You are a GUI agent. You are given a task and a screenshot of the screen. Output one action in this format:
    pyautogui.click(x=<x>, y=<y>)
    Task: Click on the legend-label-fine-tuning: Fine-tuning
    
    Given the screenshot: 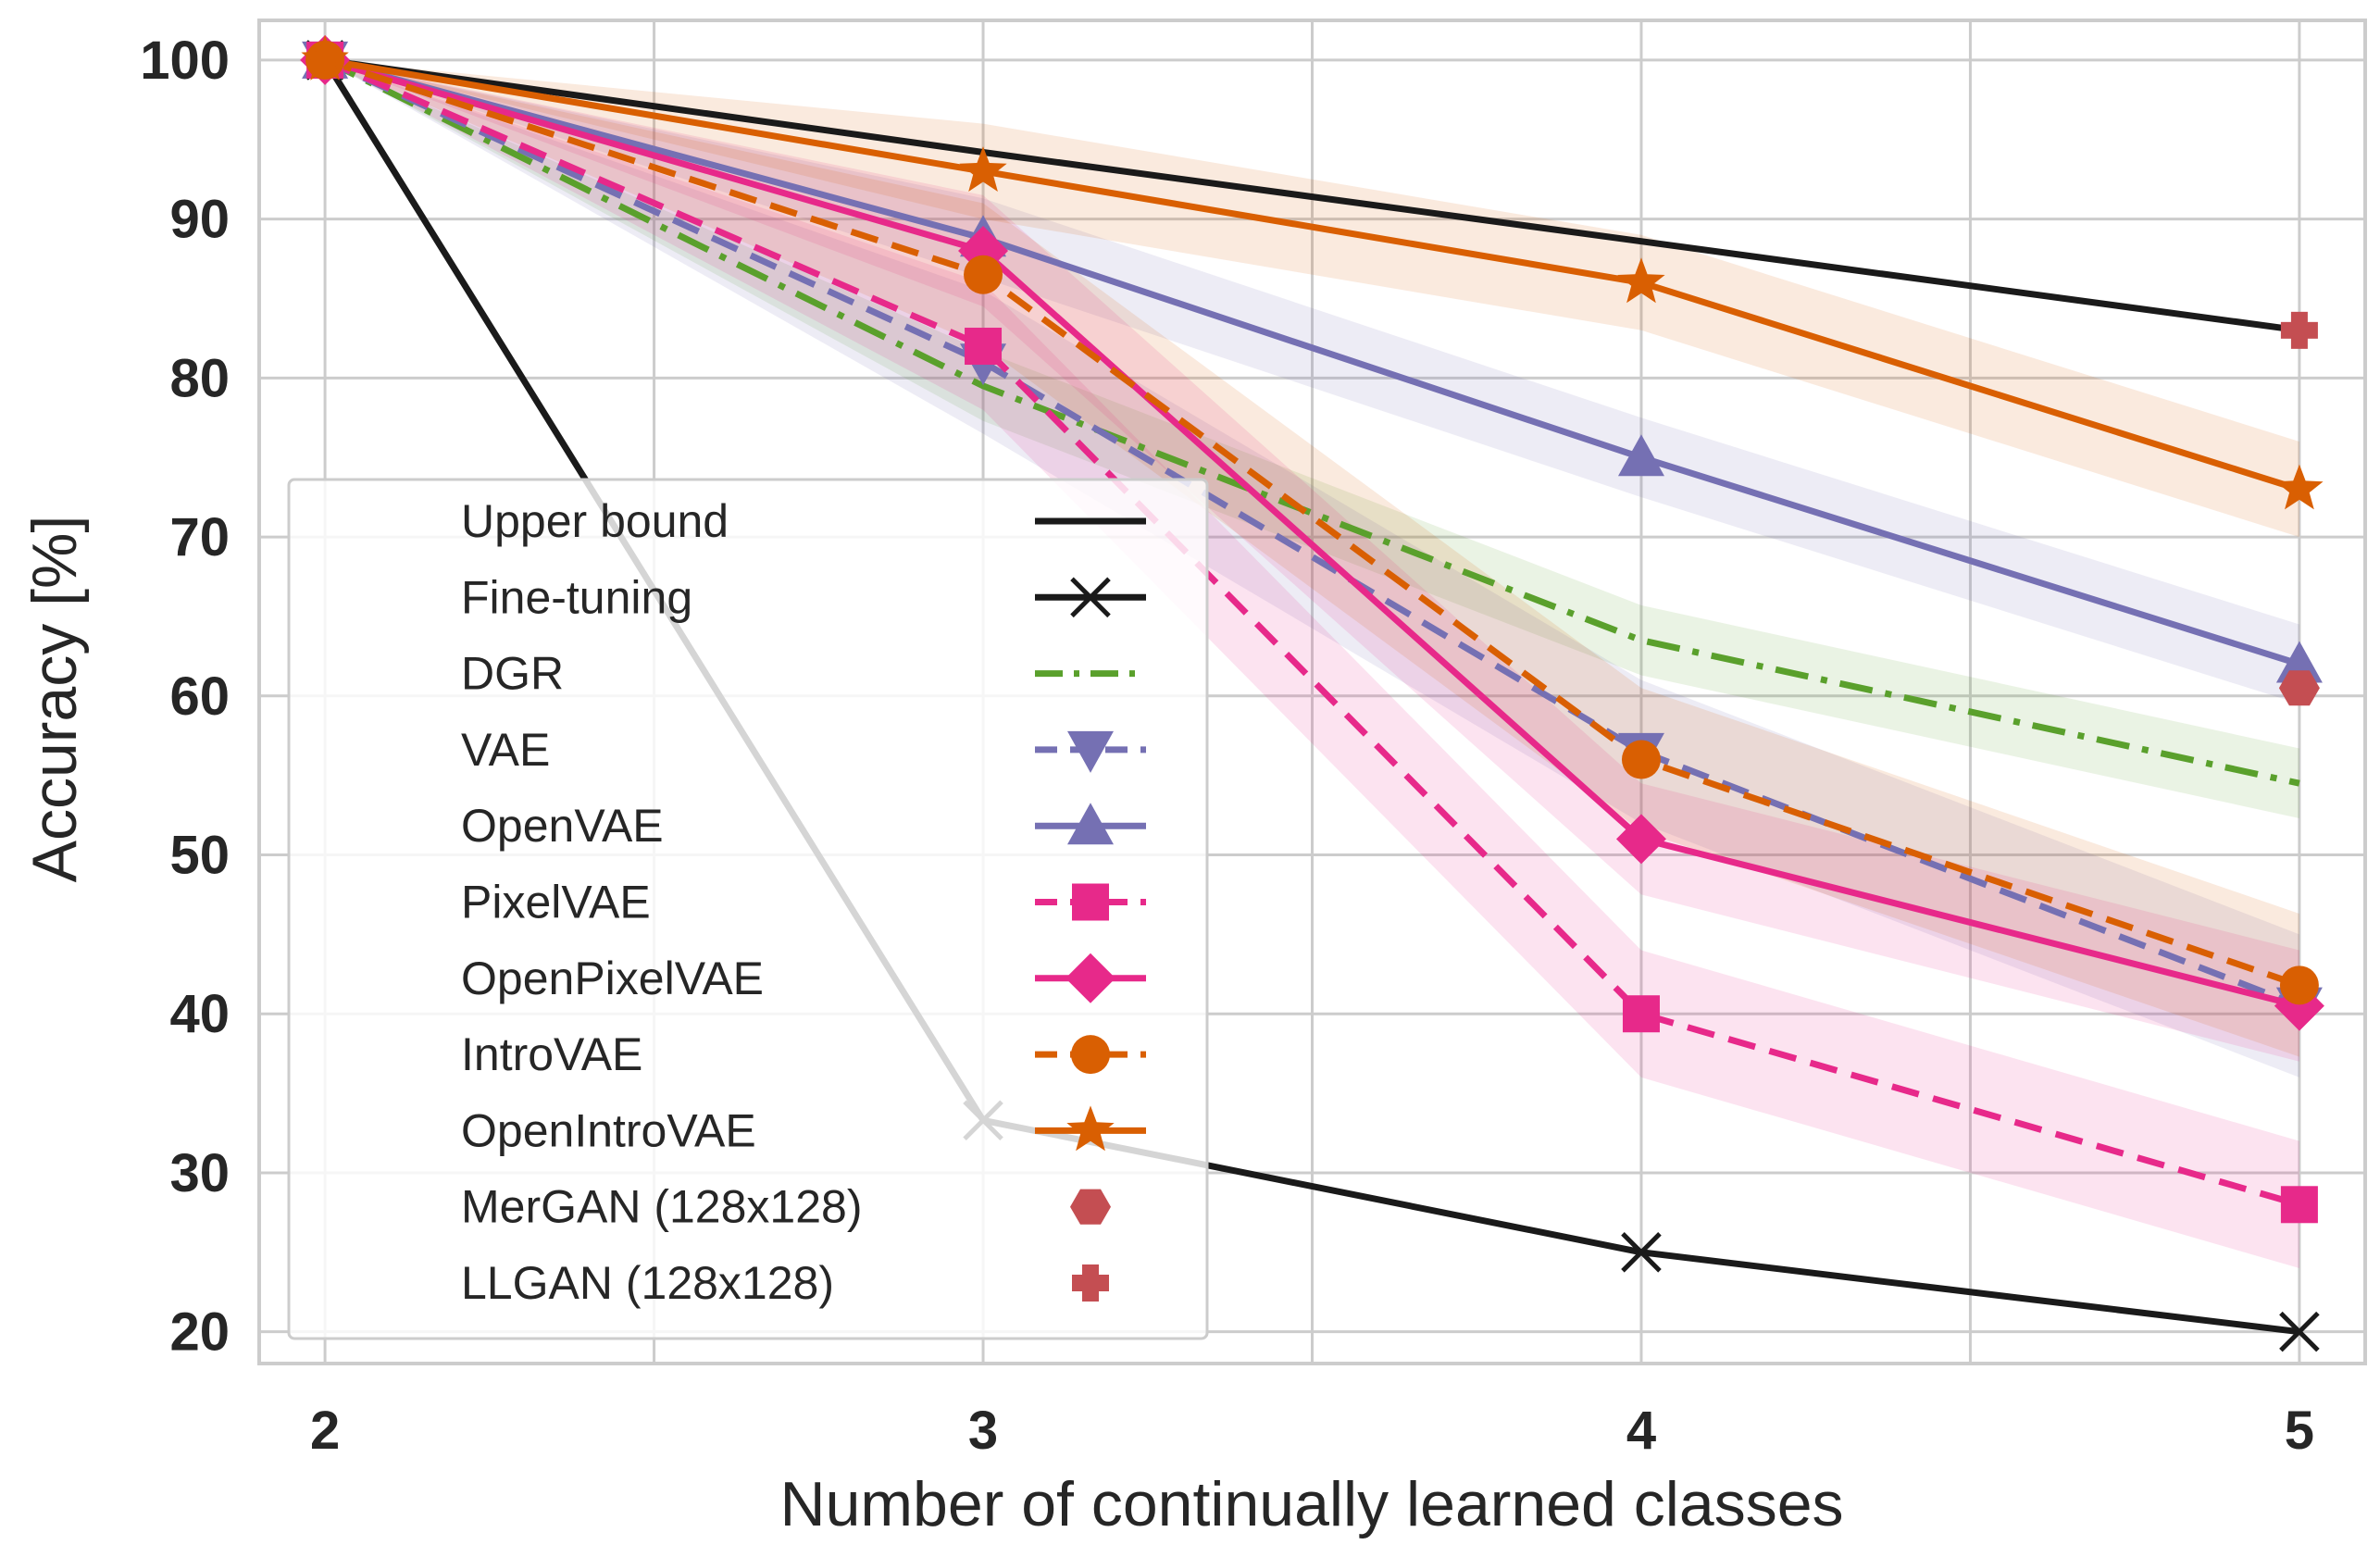 What is the action you would take?
    pyautogui.click(x=576, y=597)
    